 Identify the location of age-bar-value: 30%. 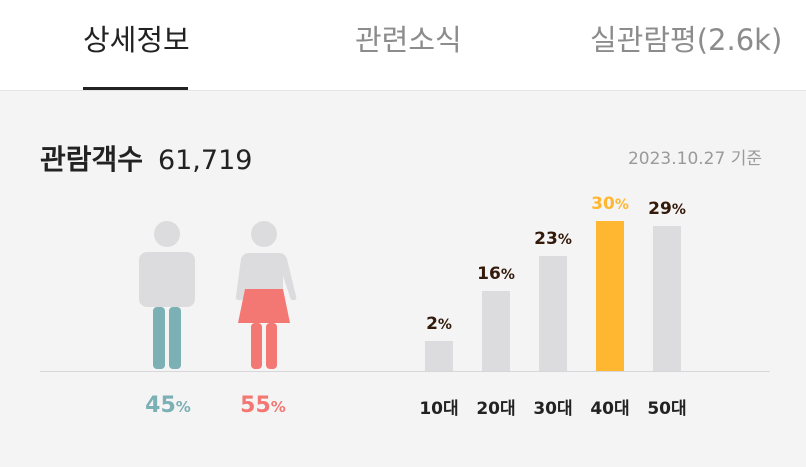
(610, 204).